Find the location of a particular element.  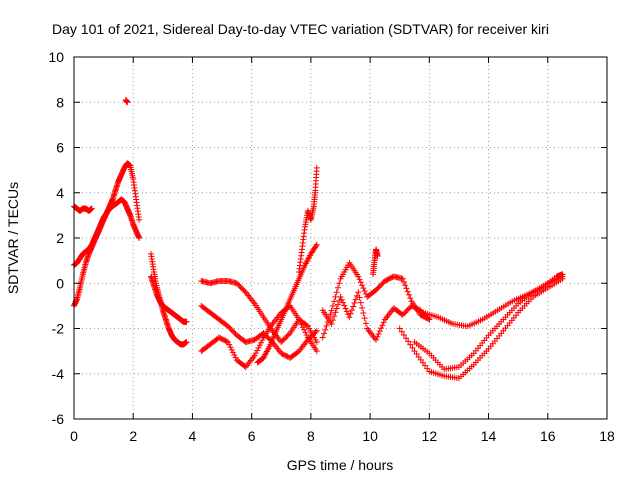

x-tick-label: 6 is located at coordinates (252, 436).